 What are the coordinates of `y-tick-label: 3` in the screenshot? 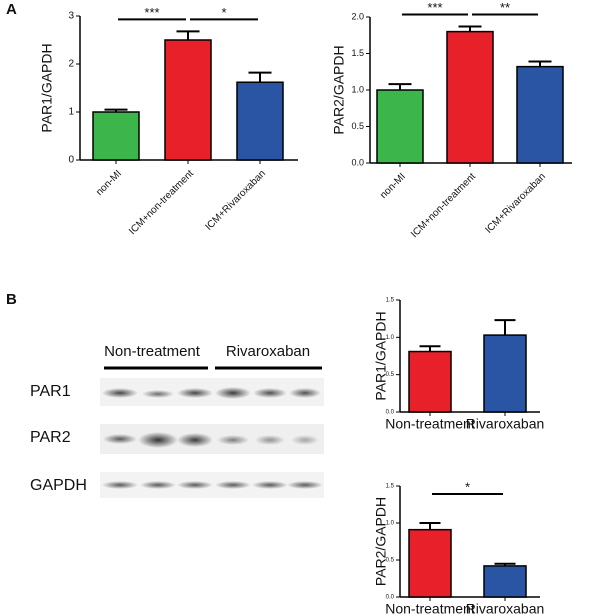 It's located at (71, 16).